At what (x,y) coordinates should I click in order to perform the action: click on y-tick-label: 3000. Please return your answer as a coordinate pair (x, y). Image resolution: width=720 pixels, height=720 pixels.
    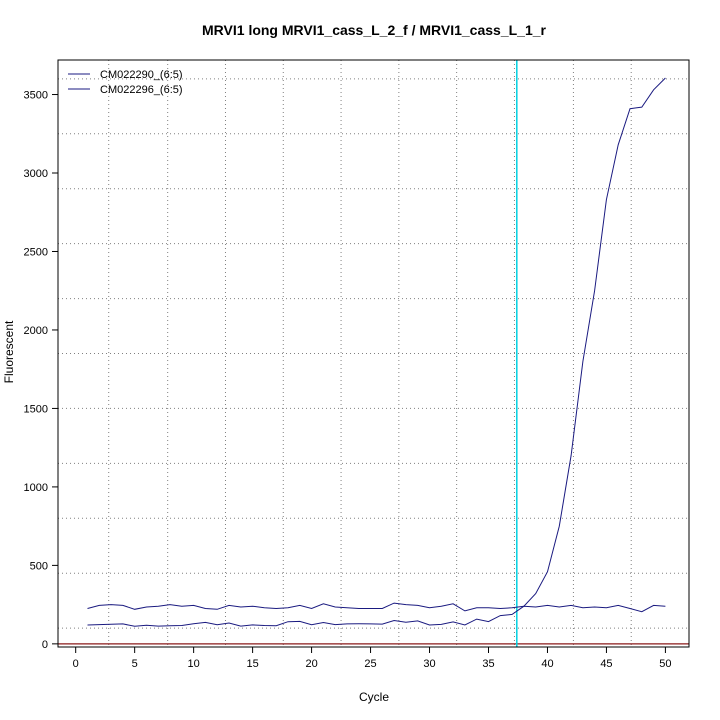
    Looking at the image, I should click on (36, 174).